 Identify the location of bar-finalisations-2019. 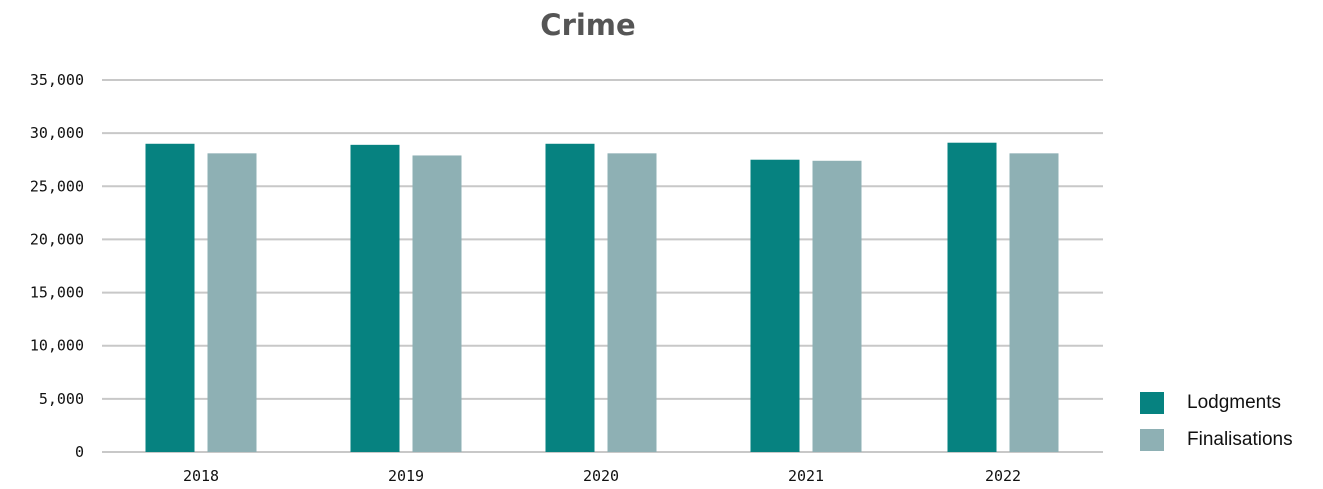
(437, 303).